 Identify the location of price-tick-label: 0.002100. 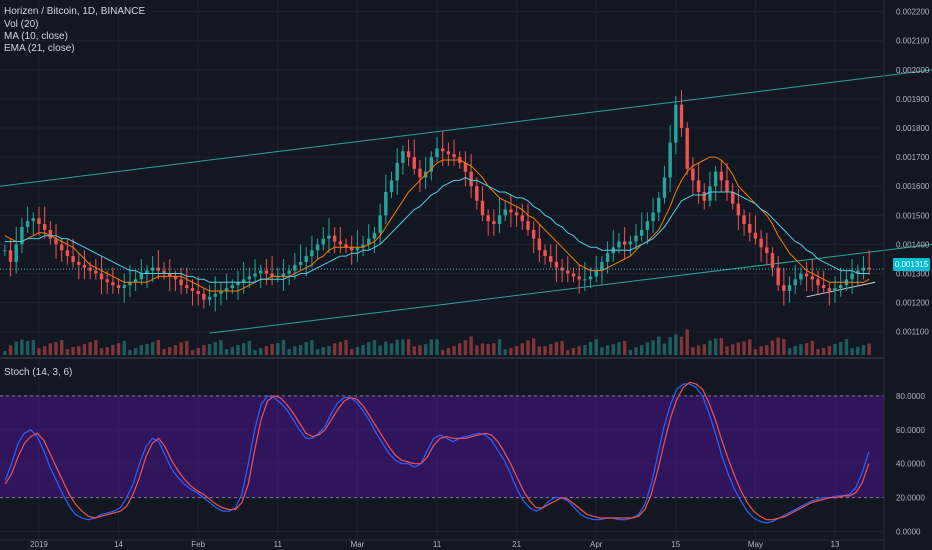
(913, 41).